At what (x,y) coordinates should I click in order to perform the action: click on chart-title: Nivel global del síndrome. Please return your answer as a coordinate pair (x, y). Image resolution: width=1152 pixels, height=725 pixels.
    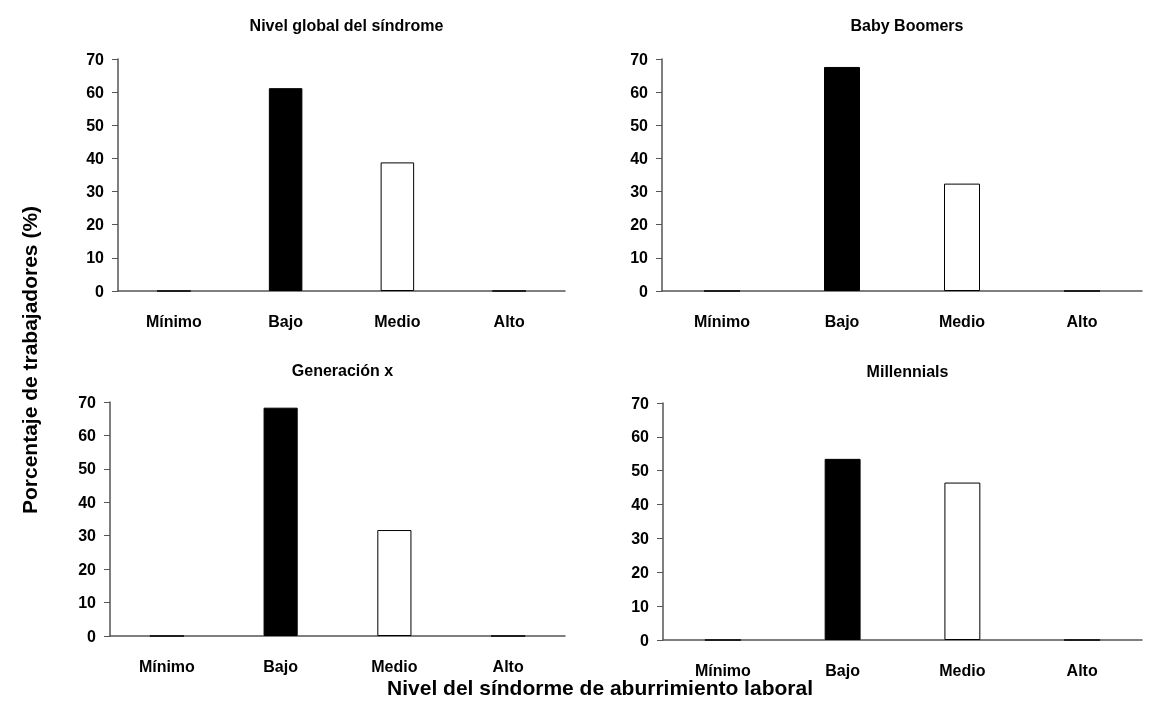
    Looking at the image, I should click on (346, 25).